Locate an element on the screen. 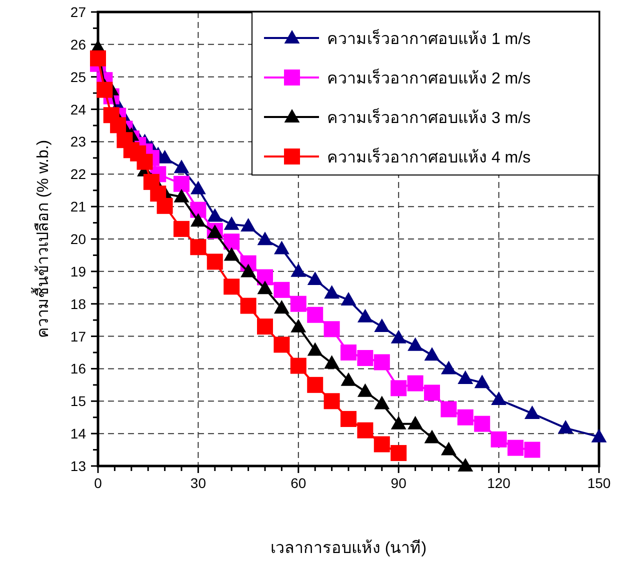  x-tick-label: 90 is located at coordinates (398, 483).